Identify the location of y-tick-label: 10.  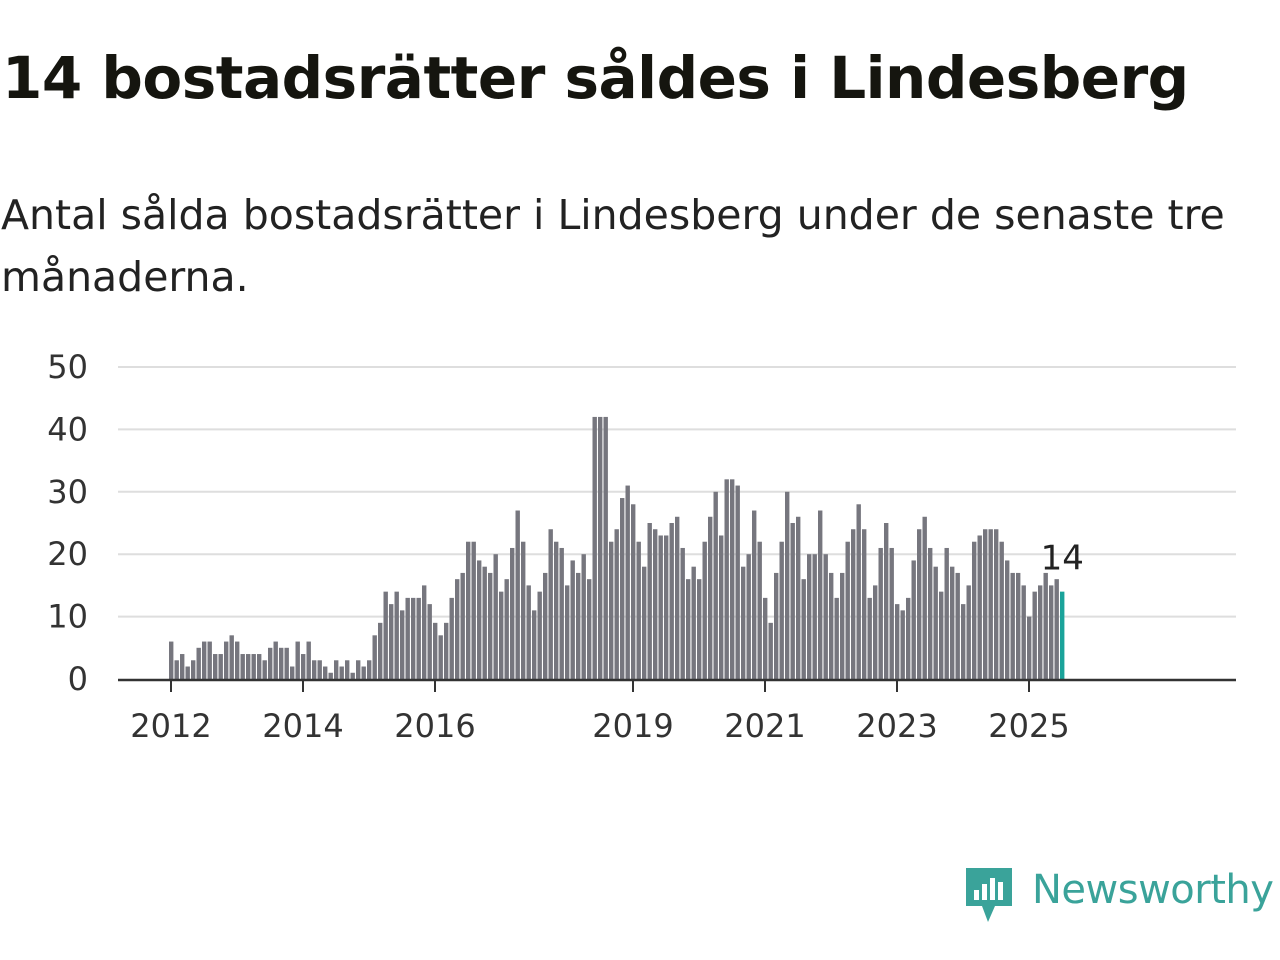
(67, 617).